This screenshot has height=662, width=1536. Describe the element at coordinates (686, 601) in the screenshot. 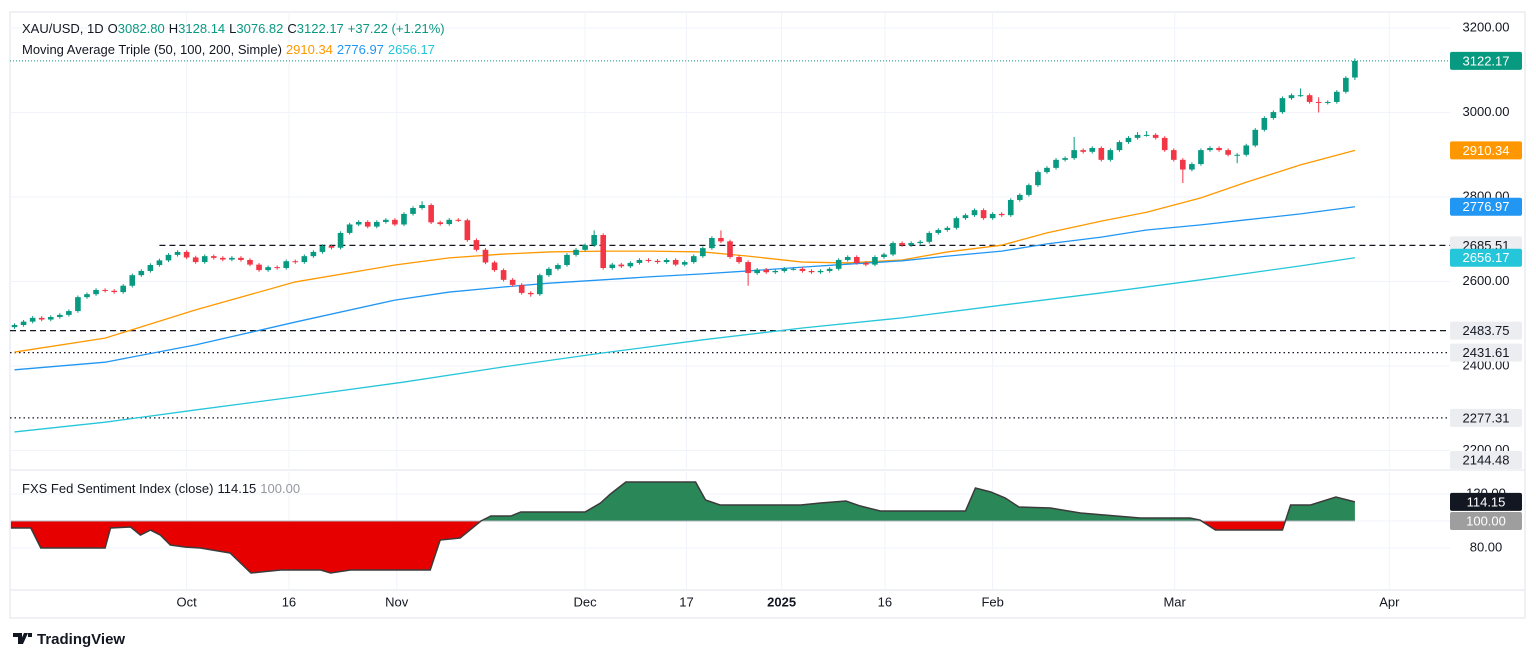

I see `x-tick-label: 17` at that location.